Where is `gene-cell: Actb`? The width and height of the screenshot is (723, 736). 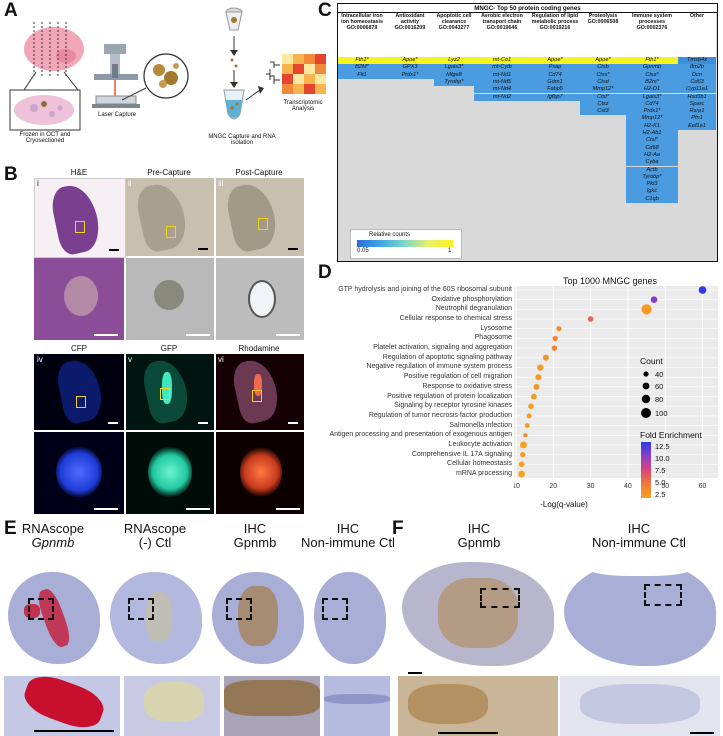 gene-cell: Actb is located at coordinates (652, 170).